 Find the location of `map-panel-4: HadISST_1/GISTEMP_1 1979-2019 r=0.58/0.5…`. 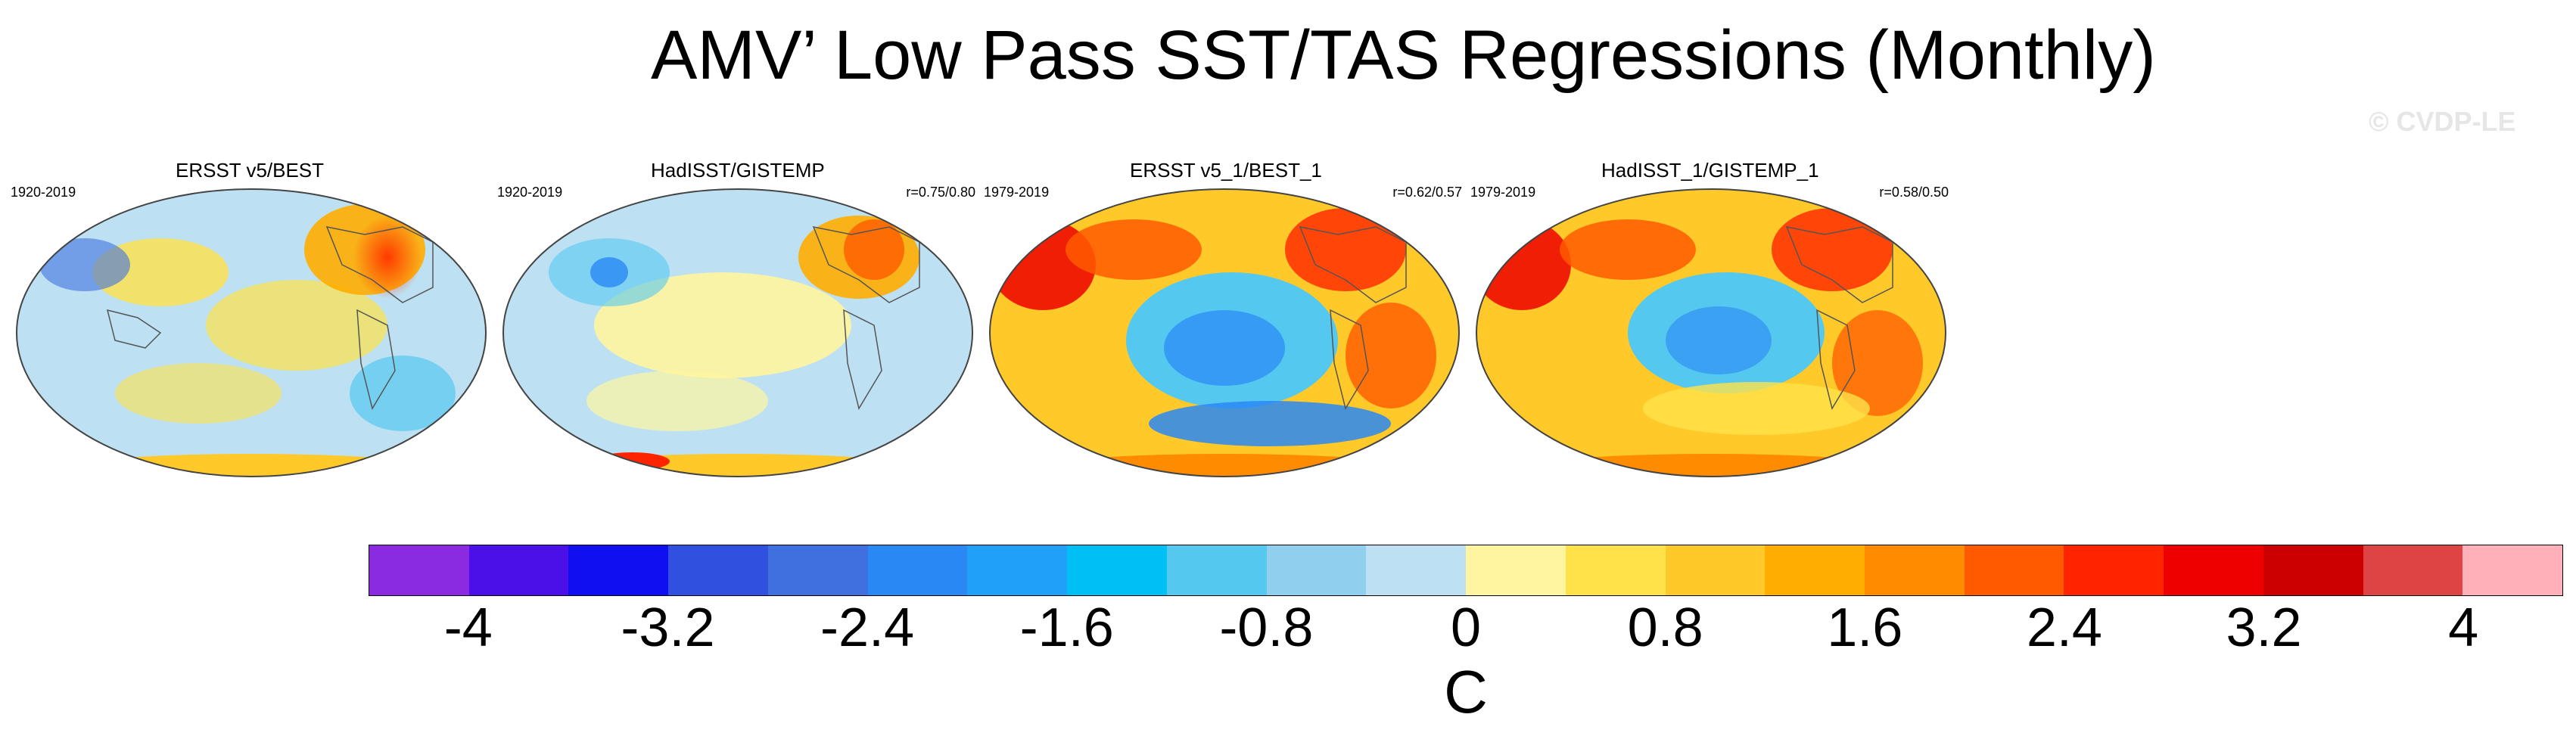

map-panel-4: HadISST_1/GISTEMP_1 1979-2019 r=0.58/0.5… is located at coordinates (1711, 321).